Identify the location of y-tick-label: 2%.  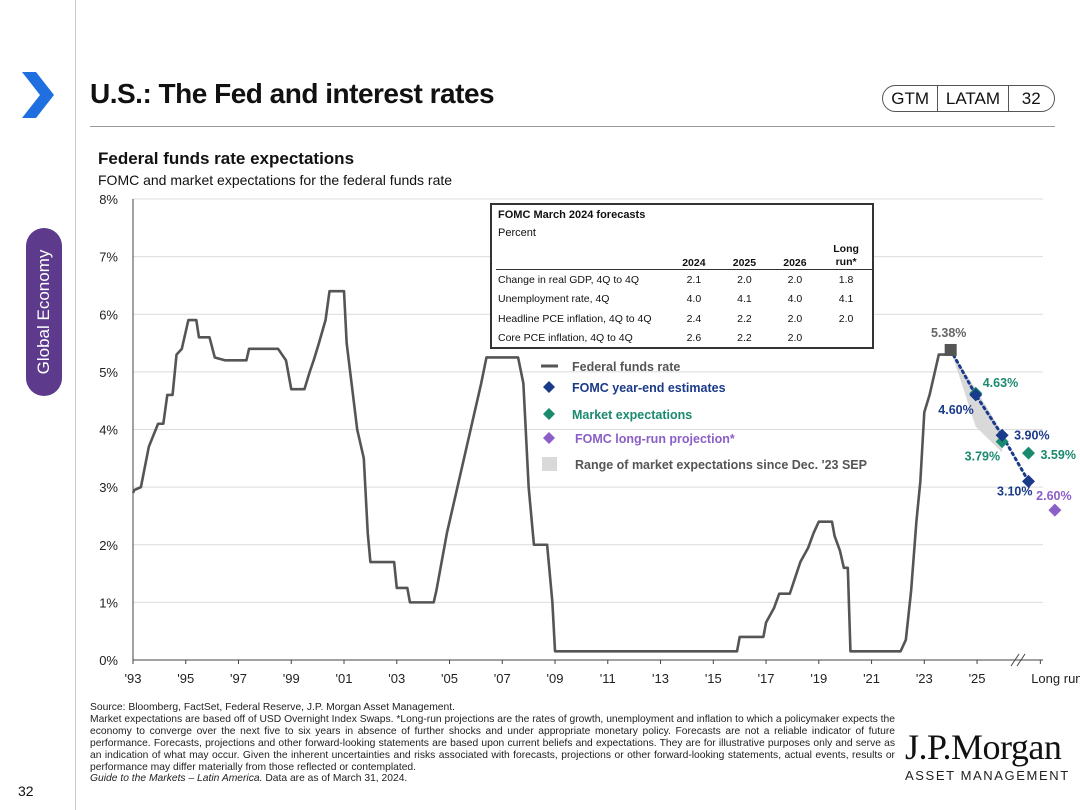
(108, 545).